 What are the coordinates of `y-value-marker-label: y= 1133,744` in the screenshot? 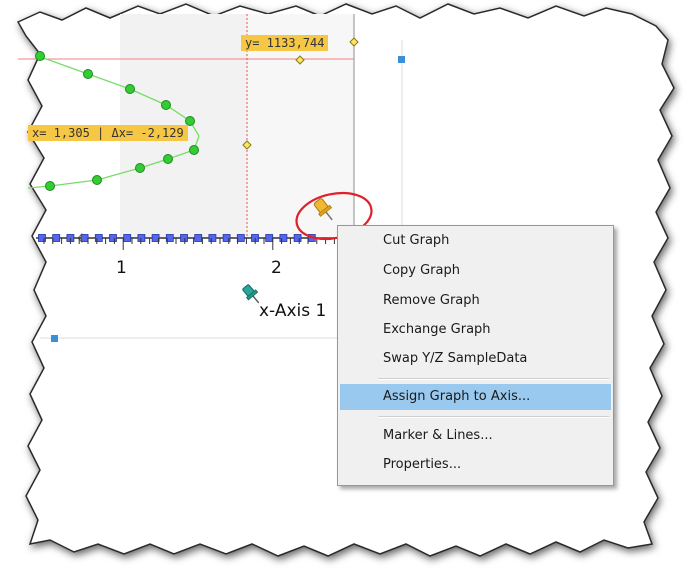 It's located at (285, 43).